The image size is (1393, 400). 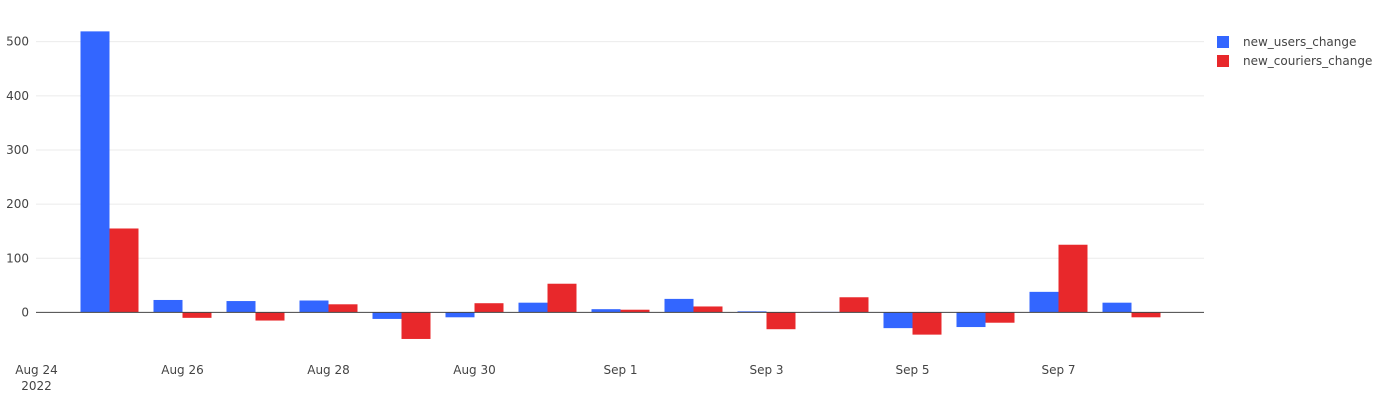 What do you see at coordinates (912, 370) in the screenshot?
I see `x-tick-label: Sep 5` at bounding box center [912, 370].